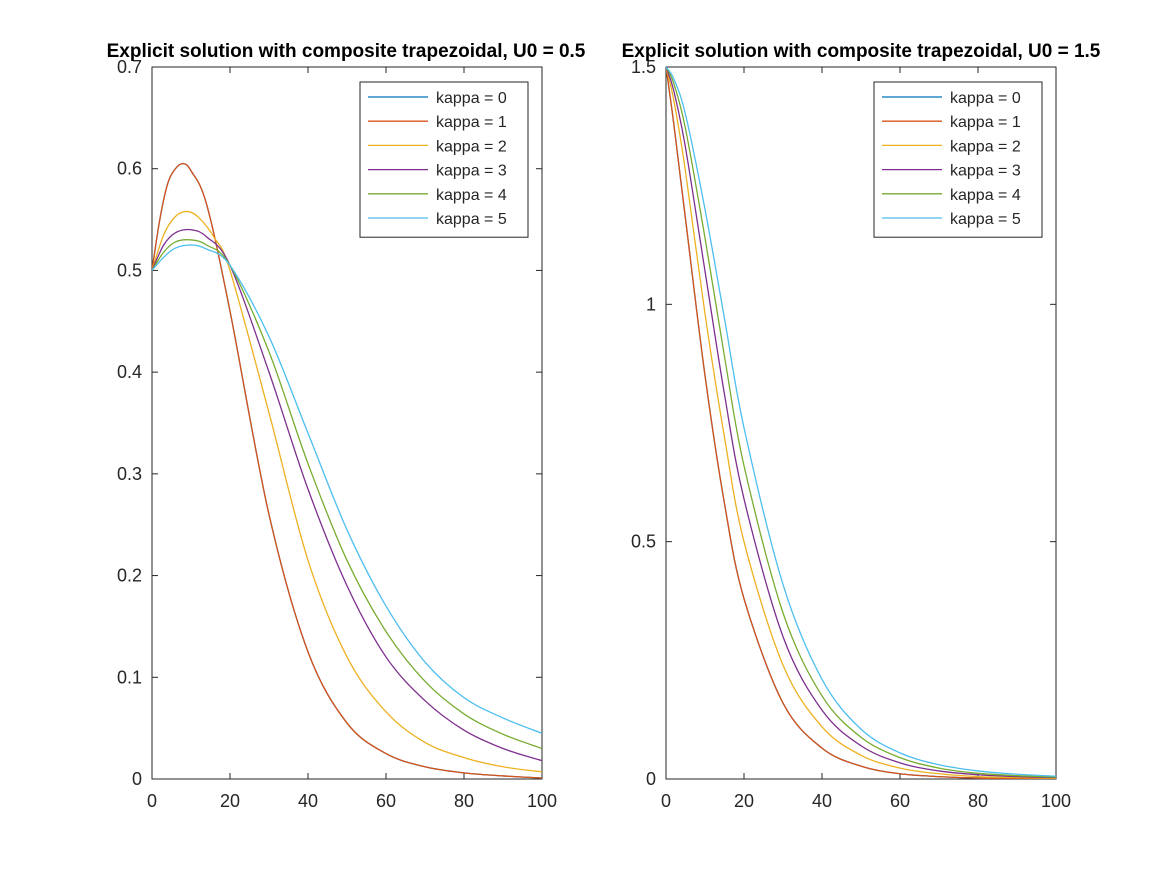 This screenshot has height=875, width=1167. I want to click on y-tick-label: 0.1, so click(129, 677).